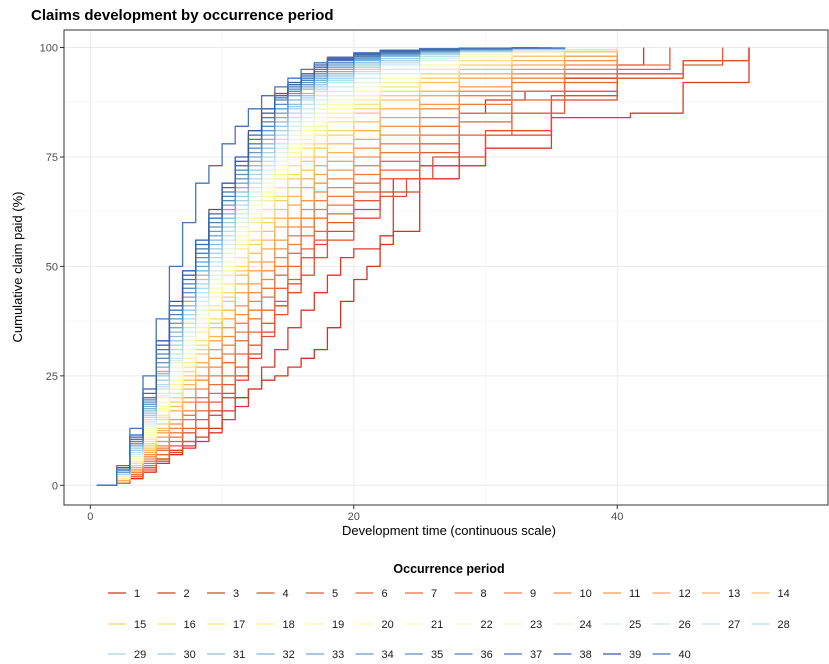 The height and width of the screenshot is (664, 829). Describe the element at coordinates (685, 625) in the screenshot. I see `legend-label-26: 26` at that location.